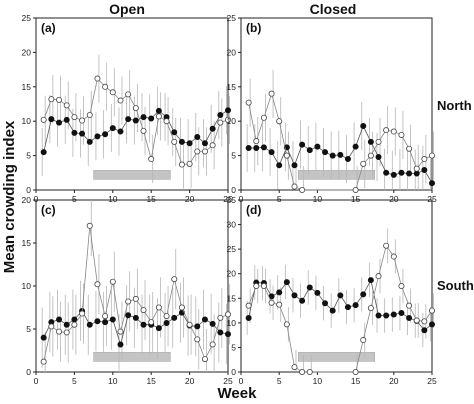 This screenshot has height=404, width=474. What do you see at coordinates (48, 210) in the screenshot?
I see `panel-c-label: (c)` at bounding box center [48, 210].